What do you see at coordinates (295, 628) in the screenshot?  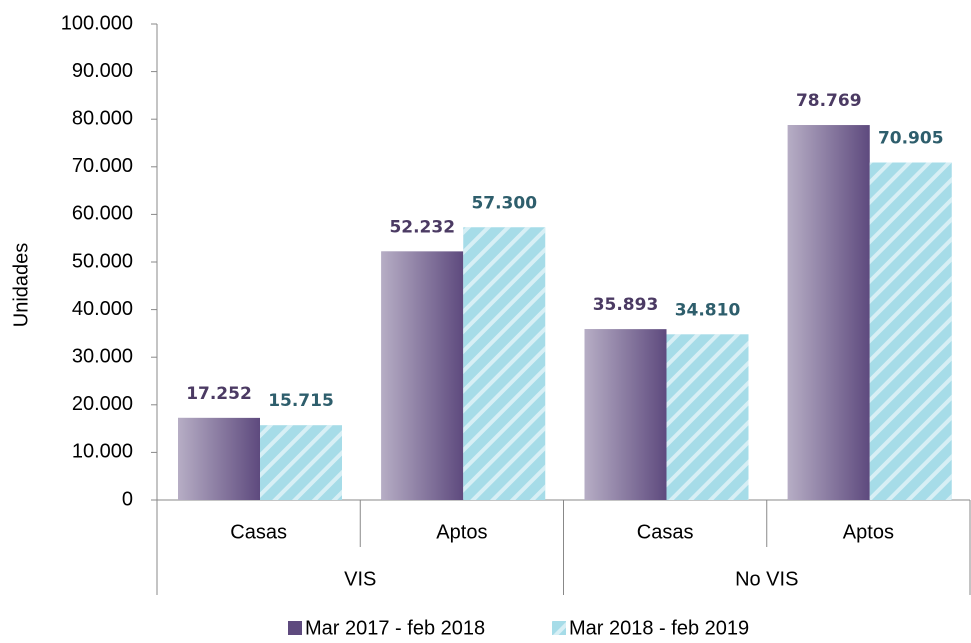 I see `legend-swatch` at bounding box center [295, 628].